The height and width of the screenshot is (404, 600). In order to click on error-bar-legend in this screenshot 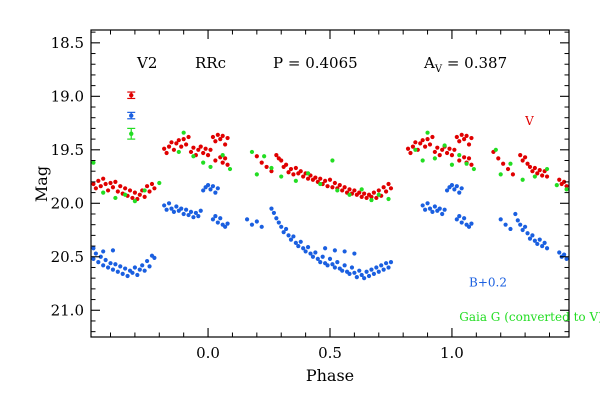, I will do `click(131, 115)`.